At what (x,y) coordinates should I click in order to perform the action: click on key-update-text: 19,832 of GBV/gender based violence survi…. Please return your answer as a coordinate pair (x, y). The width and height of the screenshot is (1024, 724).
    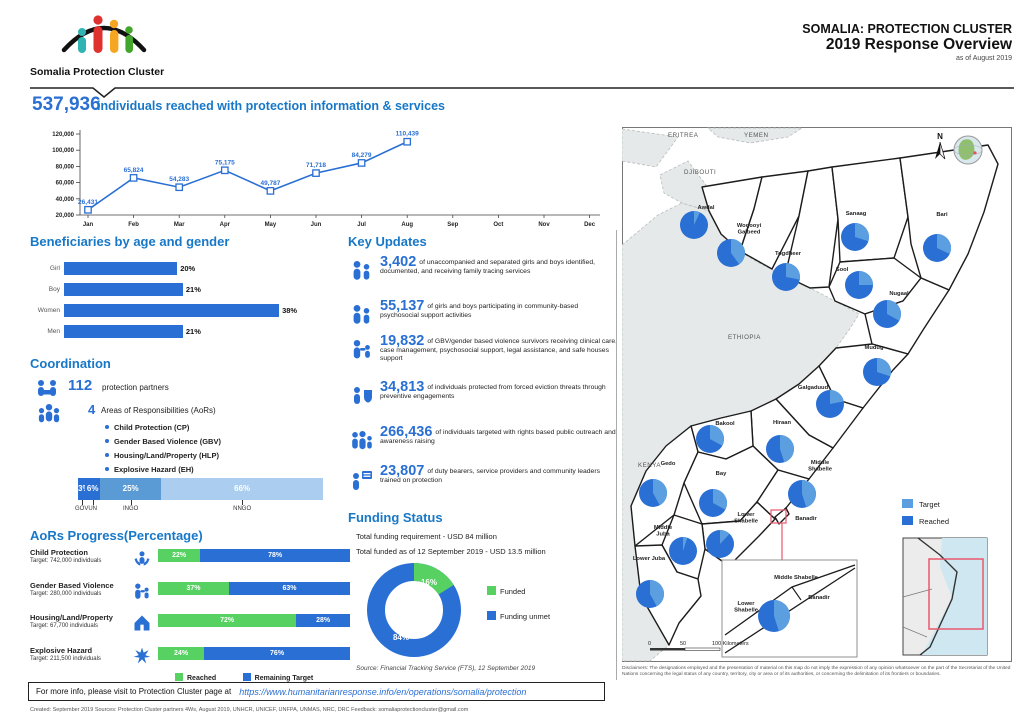
    Looking at the image, I should click on (499, 348).